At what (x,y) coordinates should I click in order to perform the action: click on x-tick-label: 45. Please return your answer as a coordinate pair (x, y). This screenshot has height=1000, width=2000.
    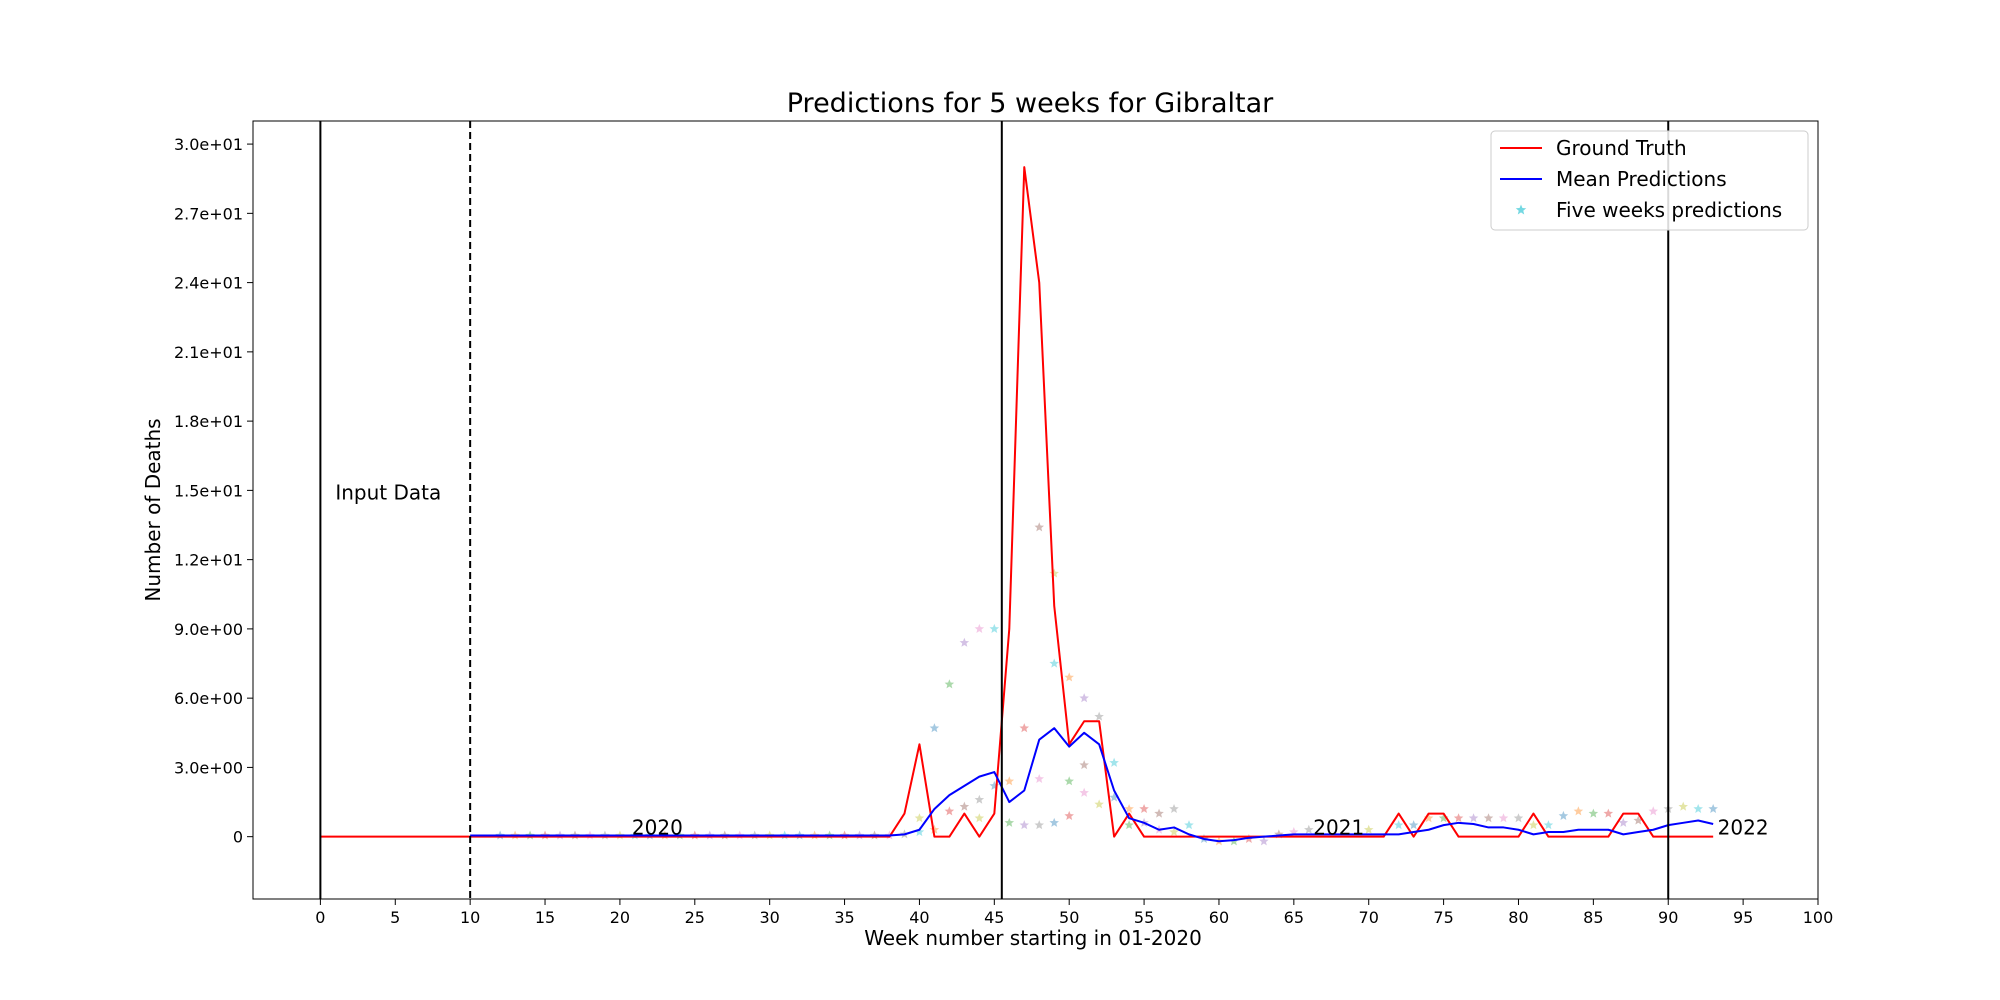
    Looking at the image, I should click on (994, 917).